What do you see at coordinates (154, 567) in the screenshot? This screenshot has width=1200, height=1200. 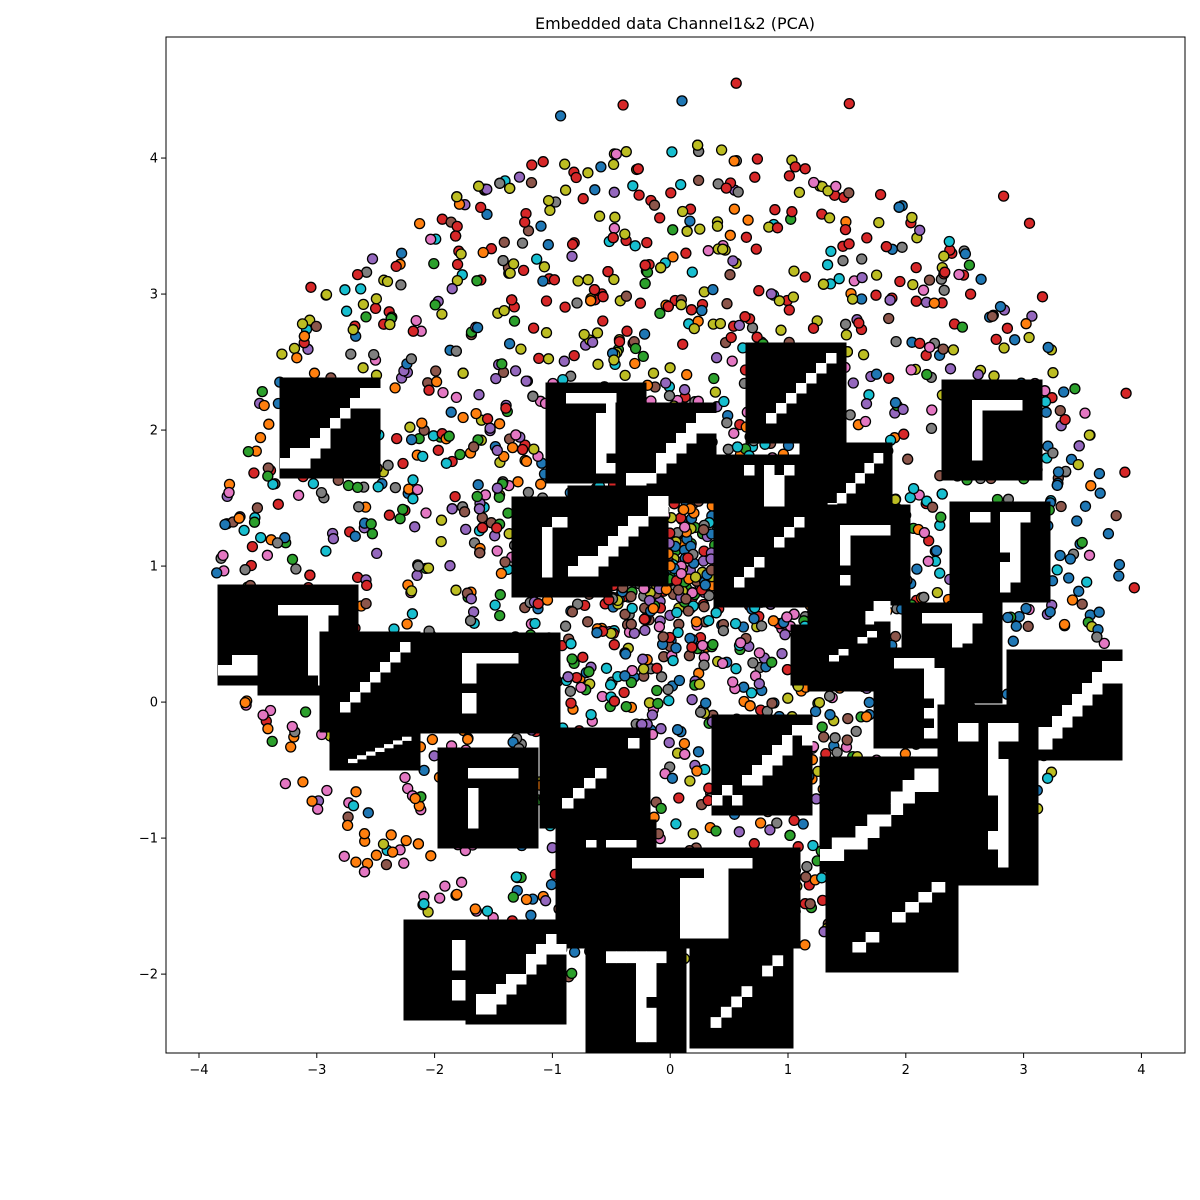 I see `y-tick-label: 1` at bounding box center [154, 567].